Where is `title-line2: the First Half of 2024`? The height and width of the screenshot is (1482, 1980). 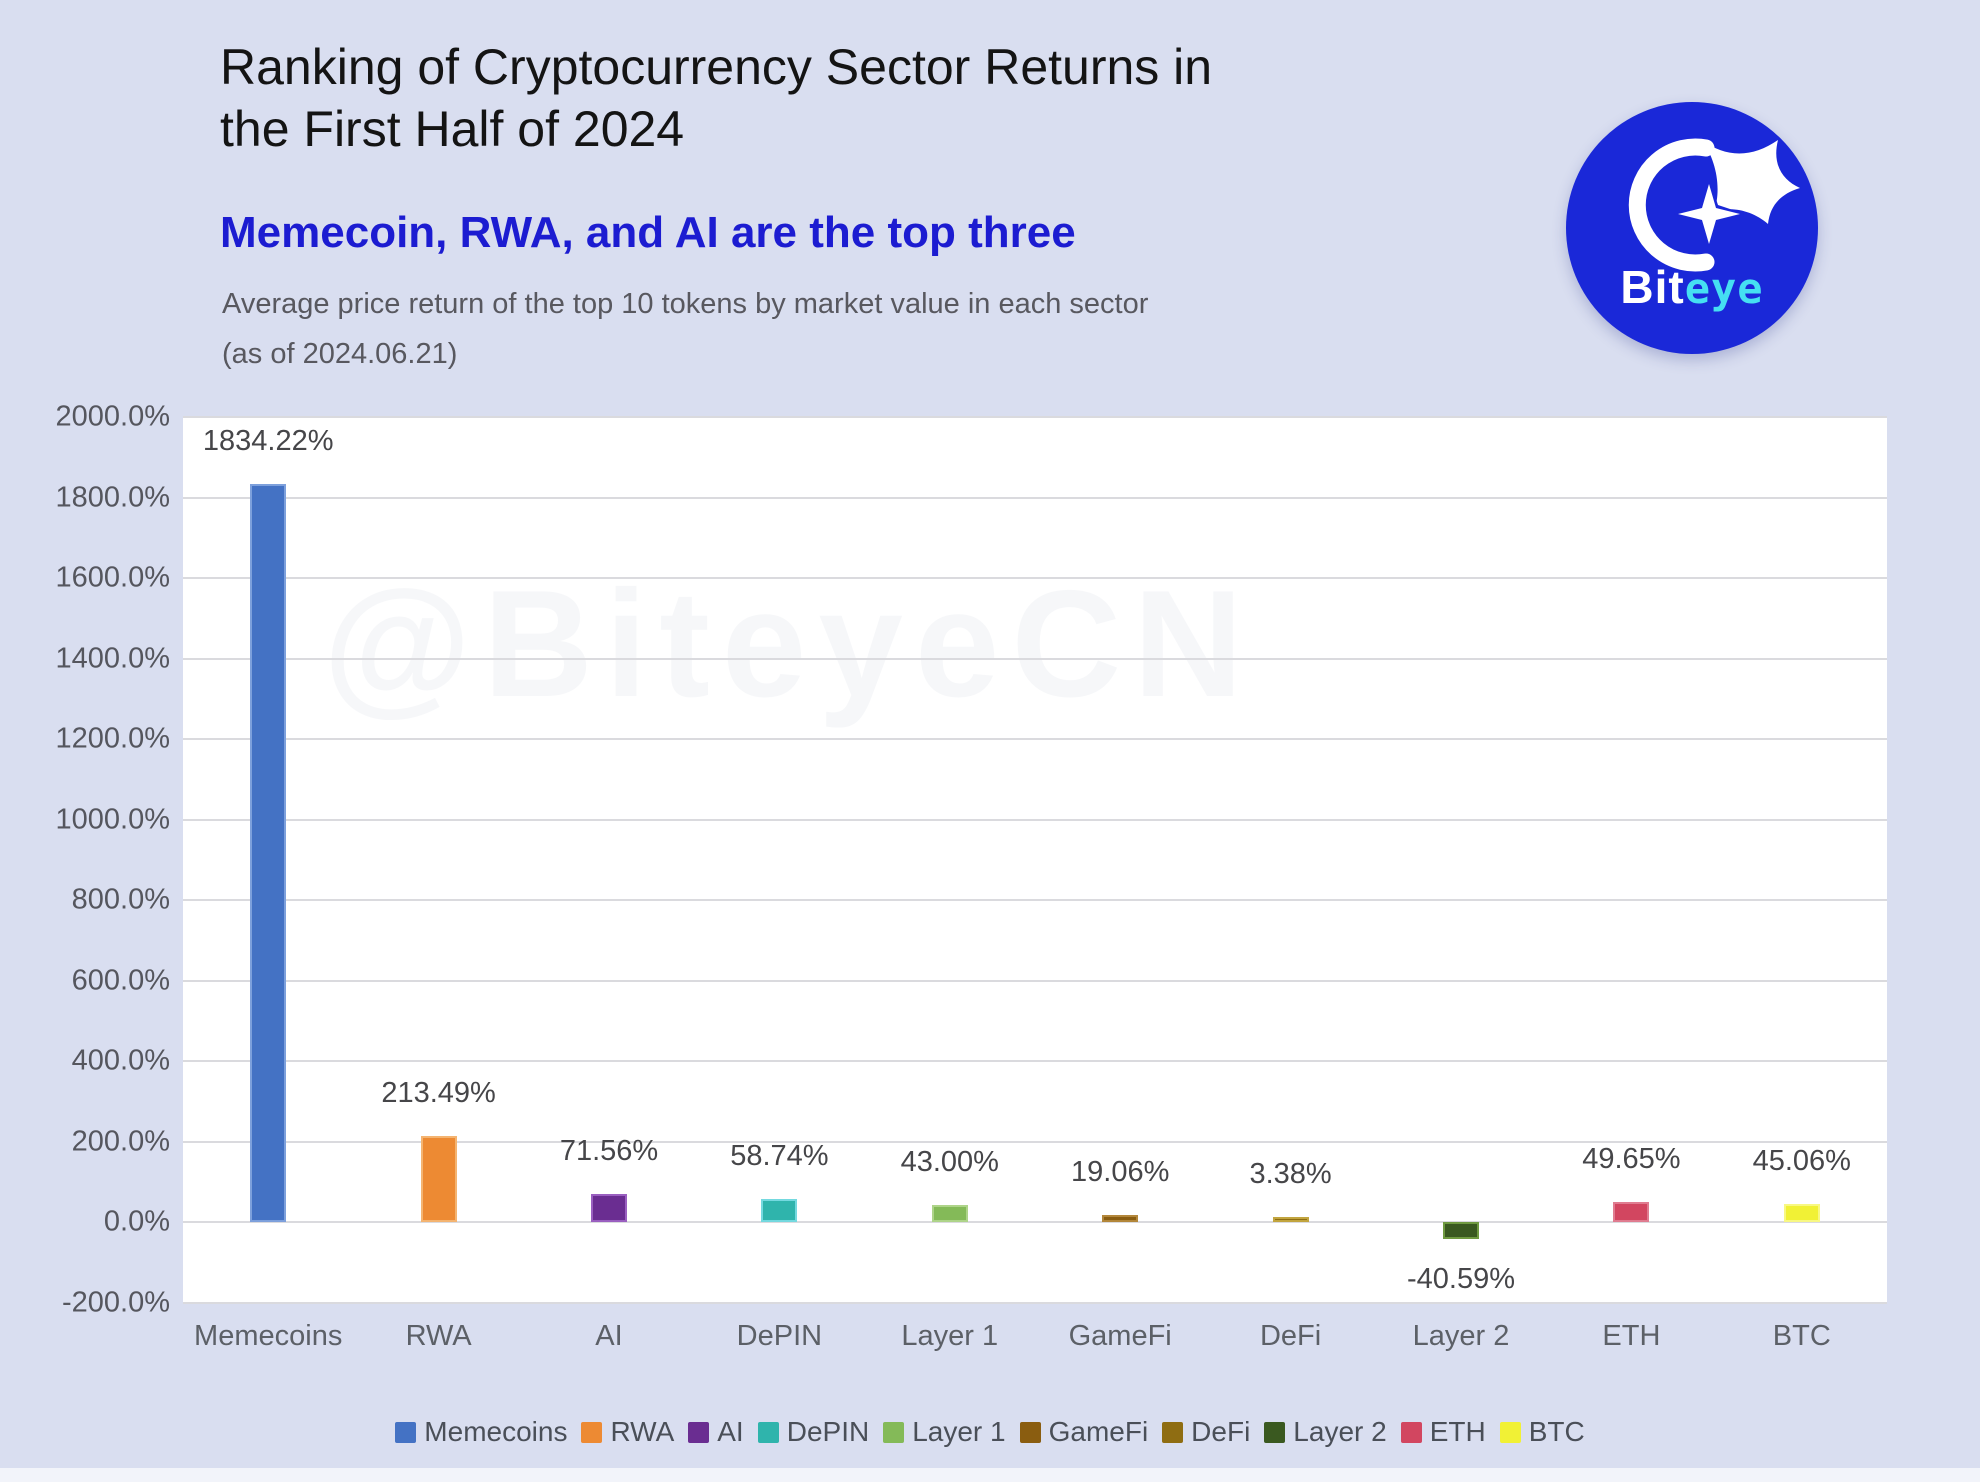
title-line2: the First Half of 2024 is located at coordinates (452, 129).